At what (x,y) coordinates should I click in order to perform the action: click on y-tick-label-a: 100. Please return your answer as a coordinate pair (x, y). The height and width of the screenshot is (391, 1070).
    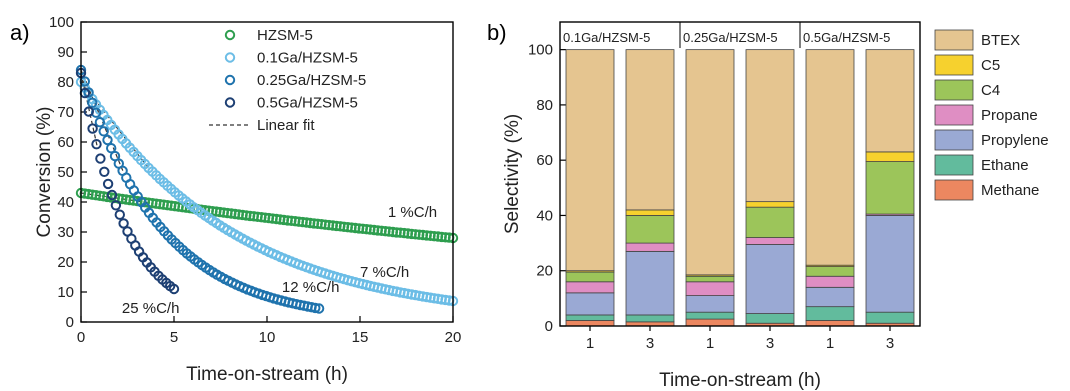
    Looking at the image, I should click on (61, 22).